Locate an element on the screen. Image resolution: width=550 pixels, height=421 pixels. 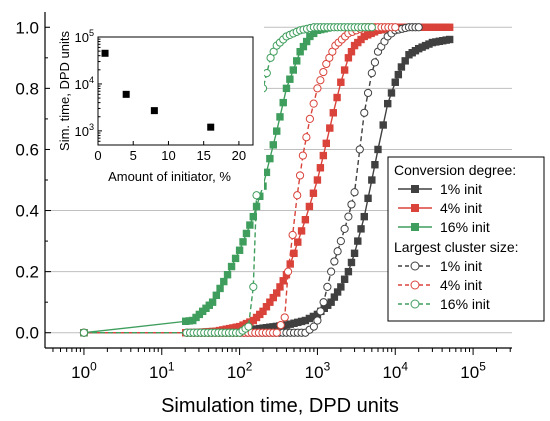
inset-y-tick-label: 10³ is located at coordinates (84, 130).